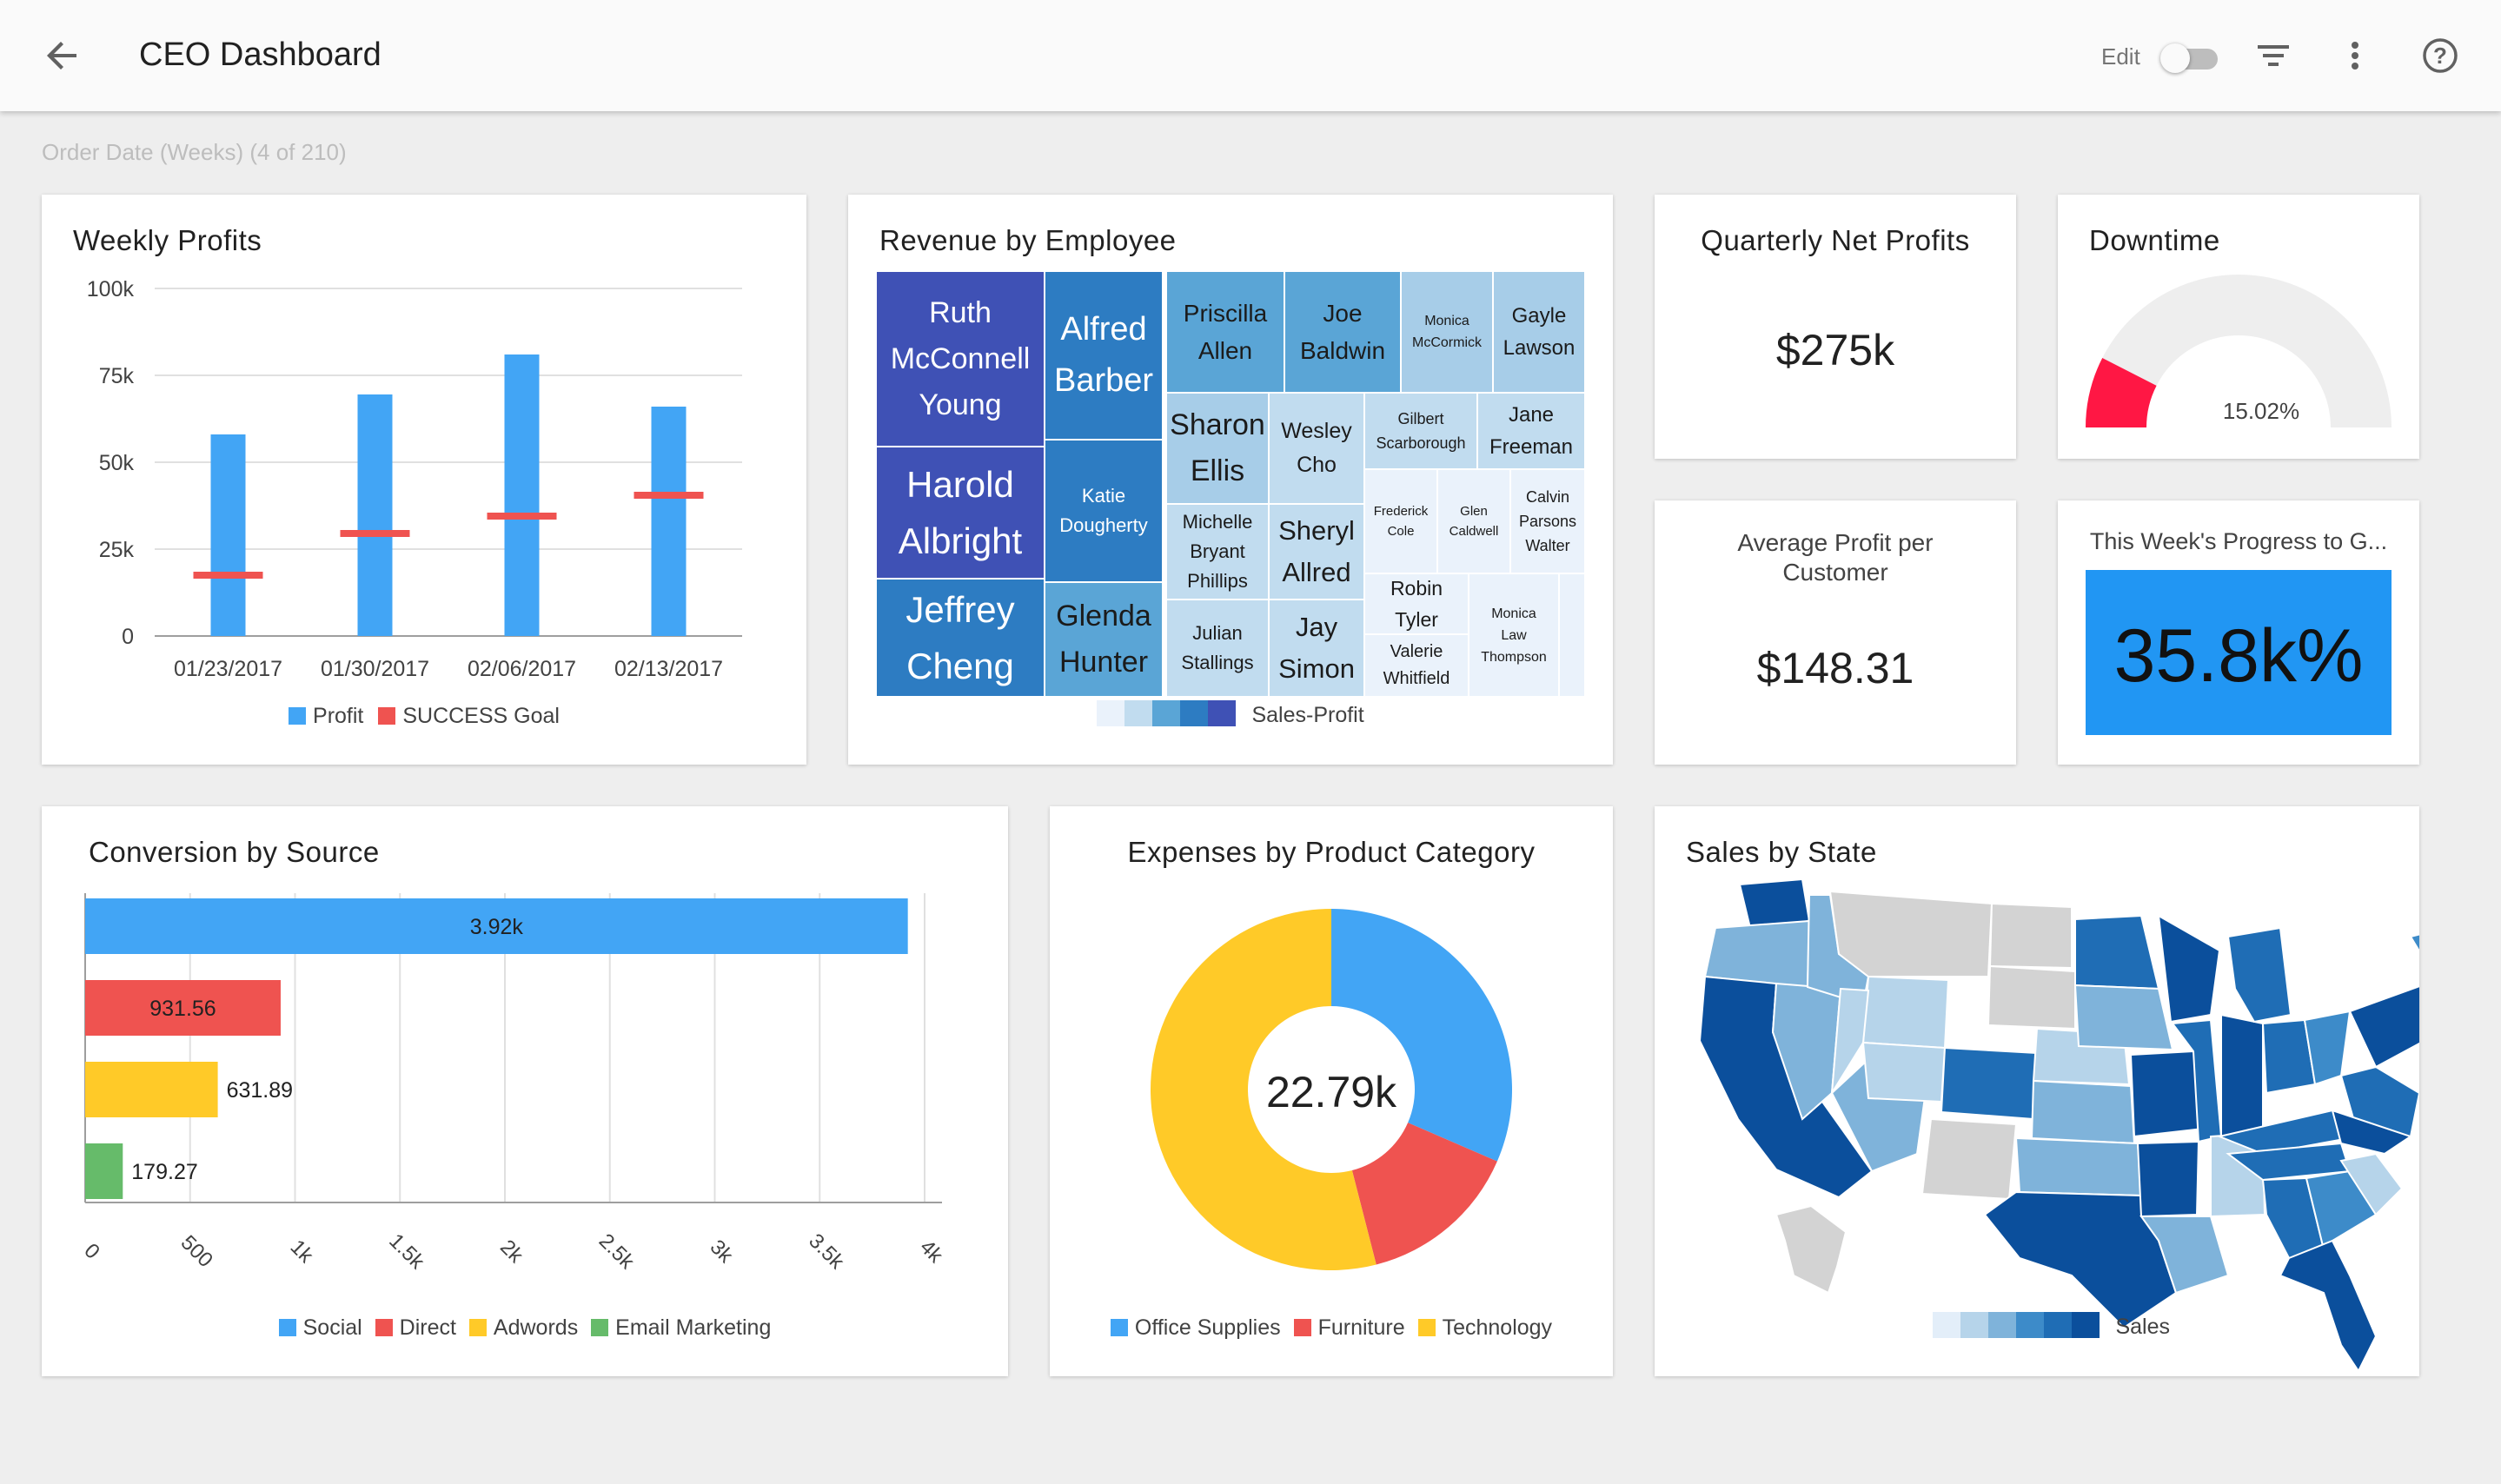 The width and height of the screenshot is (2501, 1484). Describe the element at coordinates (617, 1252) in the screenshot. I see `x-tick-label: 2.5k` at that location.